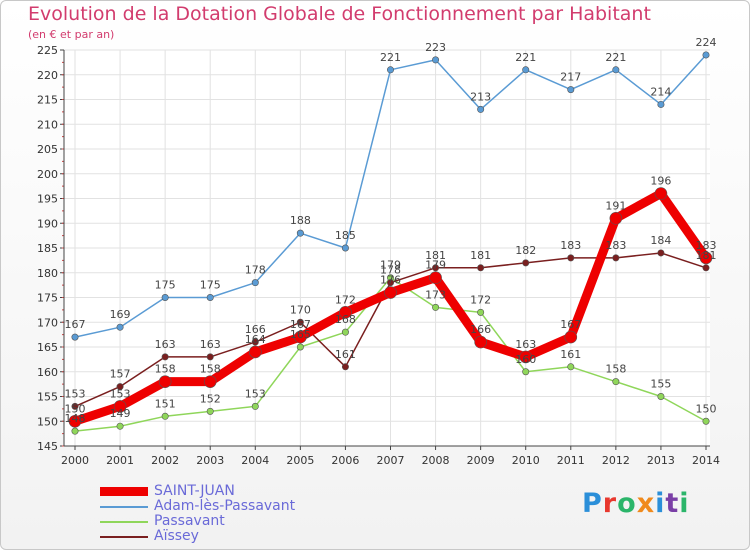 Image resolution: width=750 pixels, height=550 pixels. What do you see at coordinates (646, 503) in the screenshot?
I see `logo-letter: x` at bounding box center [646, 503].